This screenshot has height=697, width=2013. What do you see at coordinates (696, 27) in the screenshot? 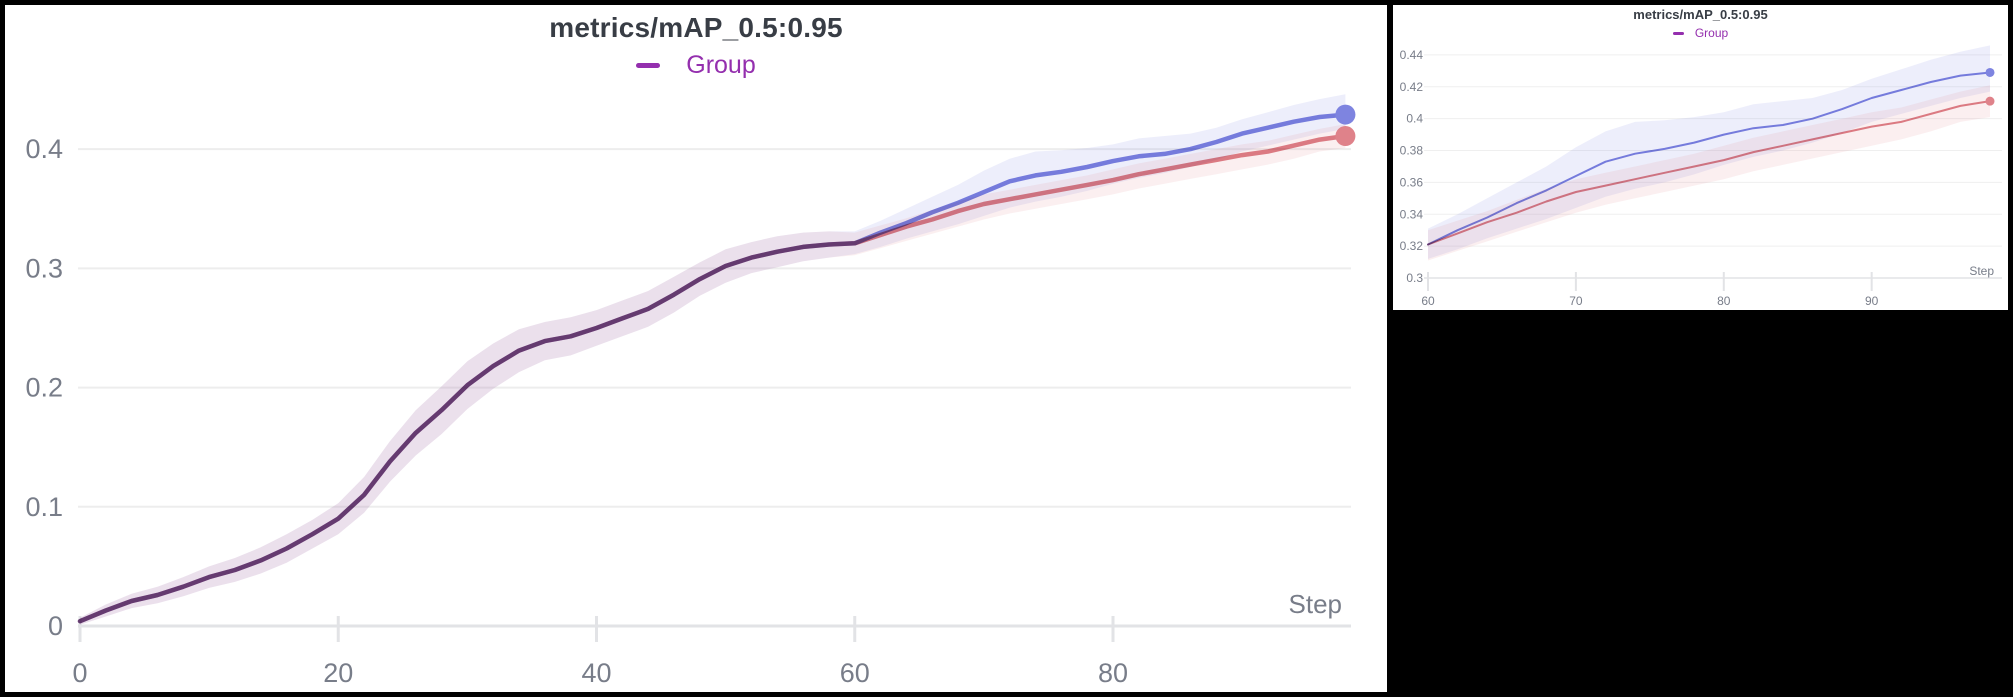
I see `main-chart-title: metrics/mAP_0.5:0.95` at bounding box center [696, 27].